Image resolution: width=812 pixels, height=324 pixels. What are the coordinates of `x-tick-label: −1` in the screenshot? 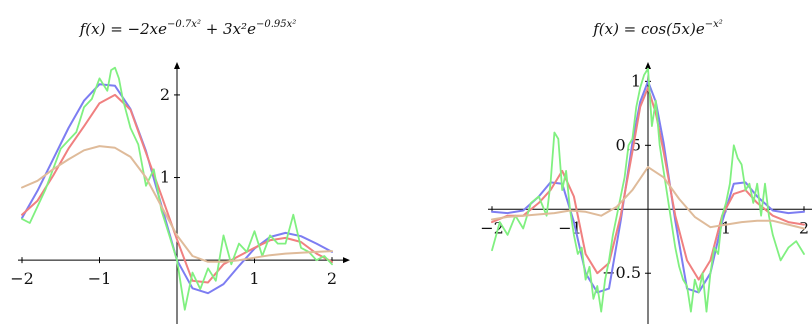 It's located at (100, 278).